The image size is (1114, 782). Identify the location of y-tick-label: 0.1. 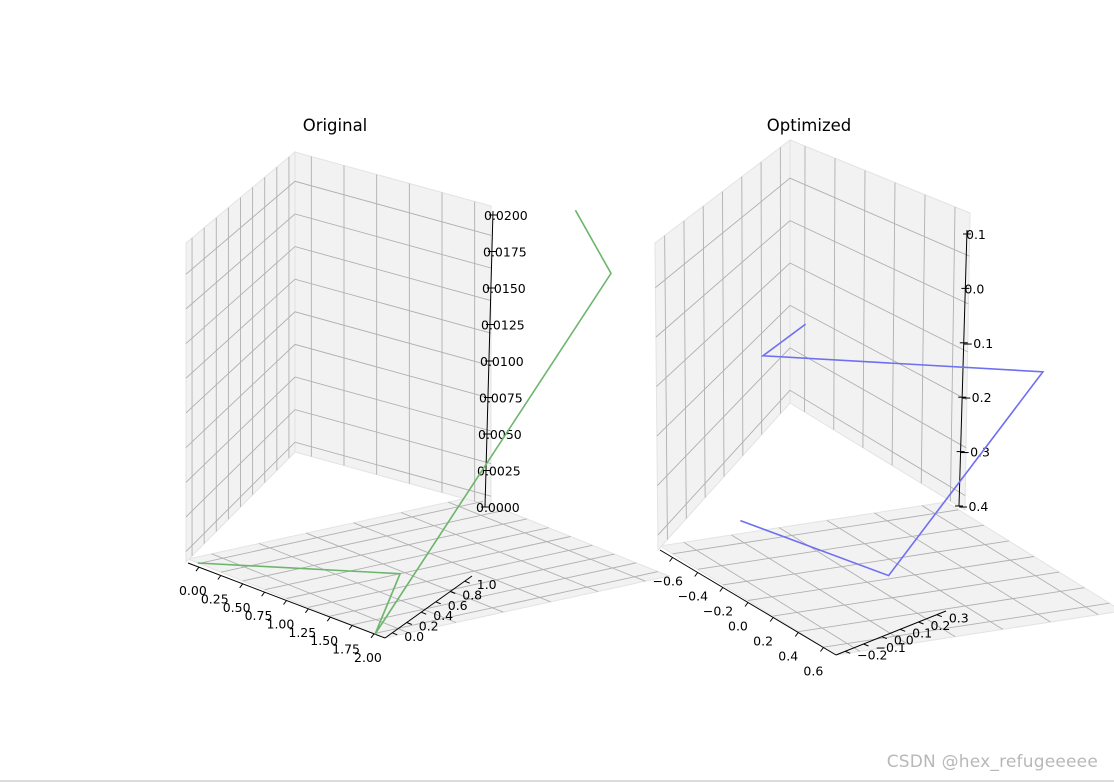
(922, 632).